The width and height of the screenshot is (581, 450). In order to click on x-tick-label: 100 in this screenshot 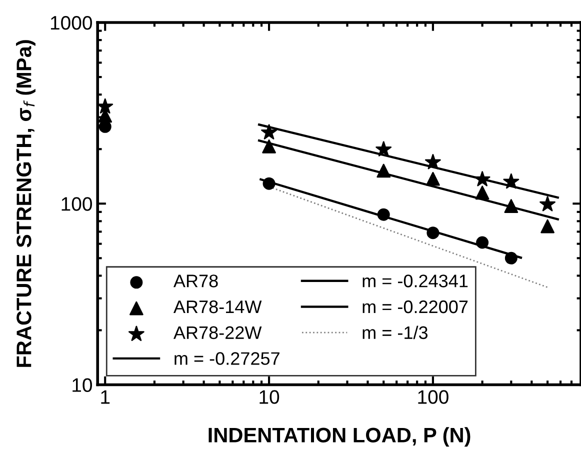, I will do `click(433, 397)`.